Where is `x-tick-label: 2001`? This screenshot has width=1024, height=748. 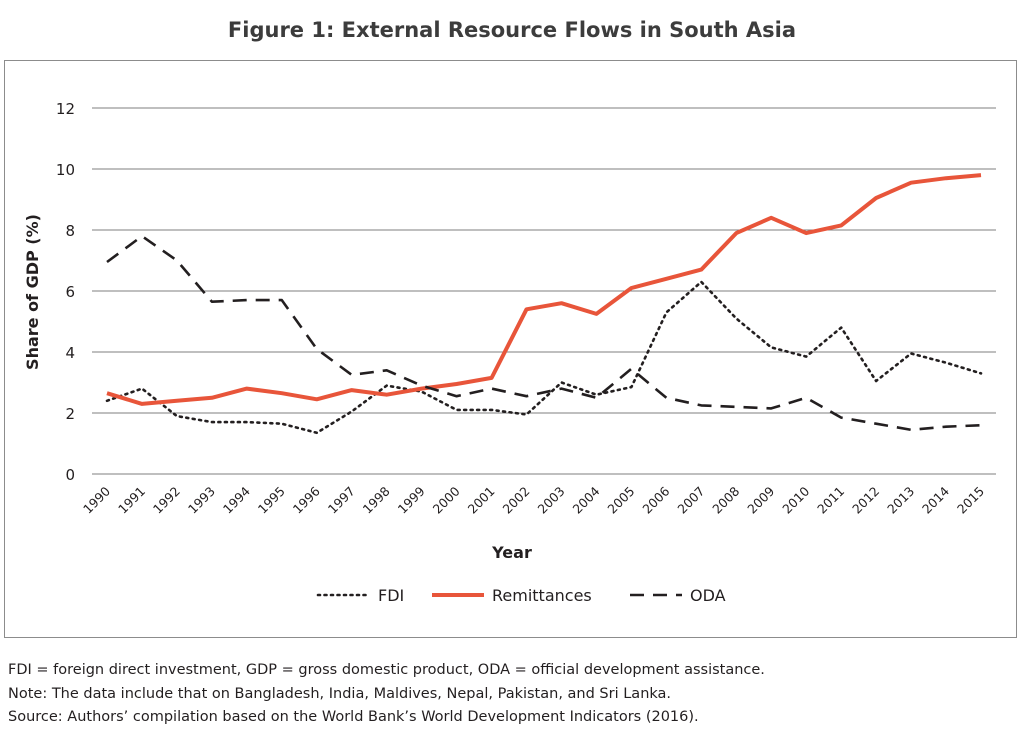 x-tick-label: 2001 is located at coordinates (481, 500).